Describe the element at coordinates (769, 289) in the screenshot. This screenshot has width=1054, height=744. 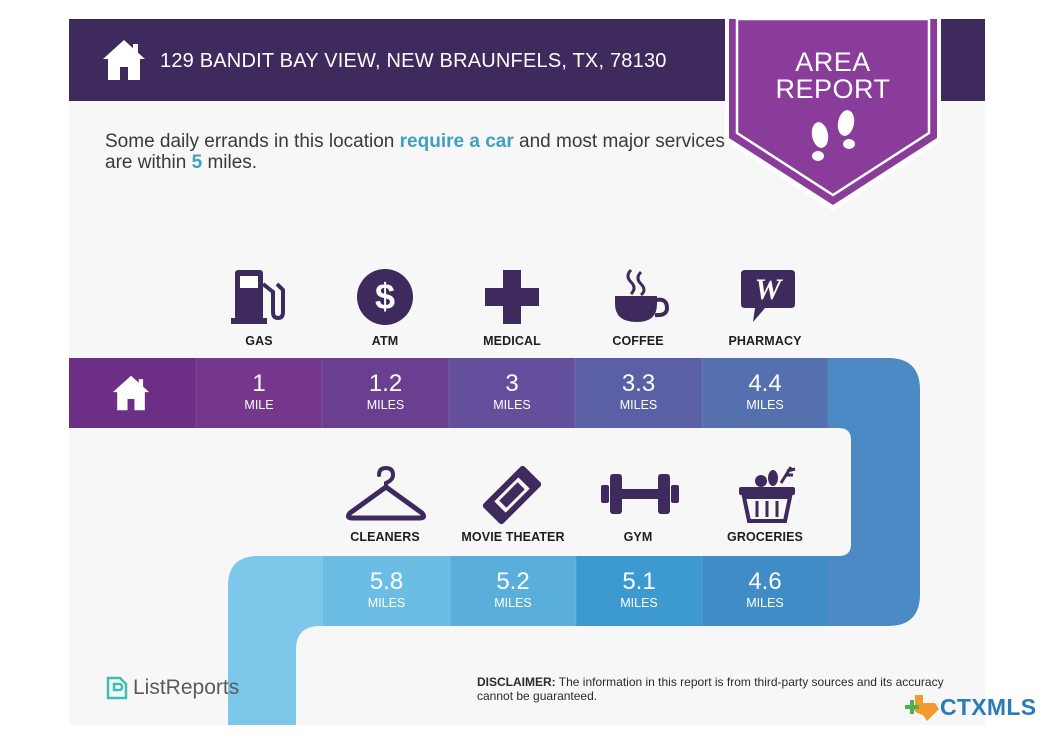
I see `svg-text: W` at that location.